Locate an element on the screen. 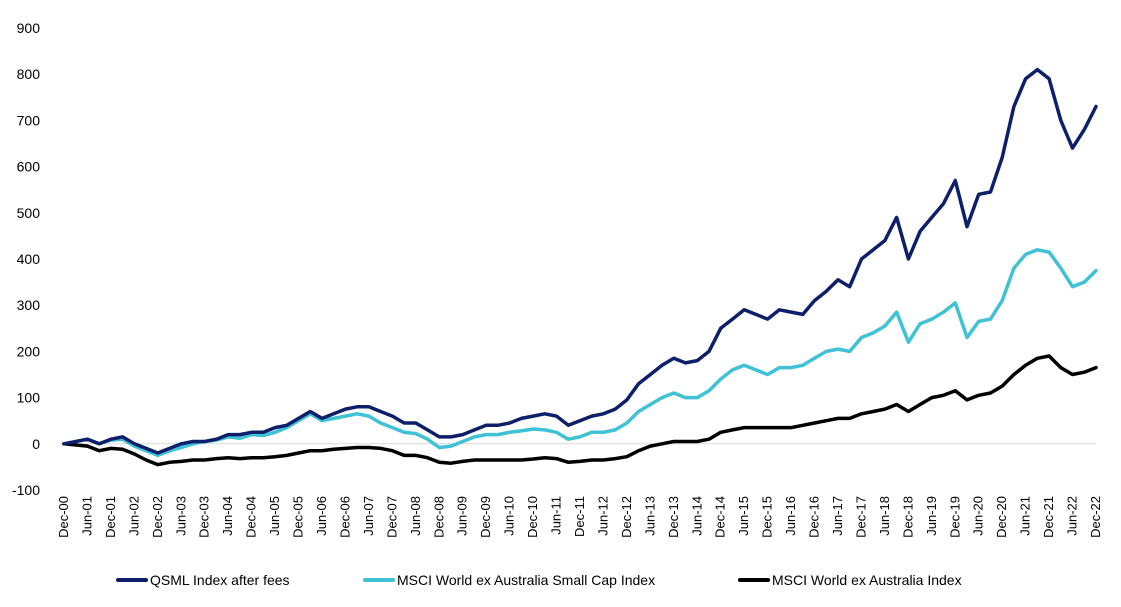  y-tick-label: 900 is located at coordinates (29, 28).